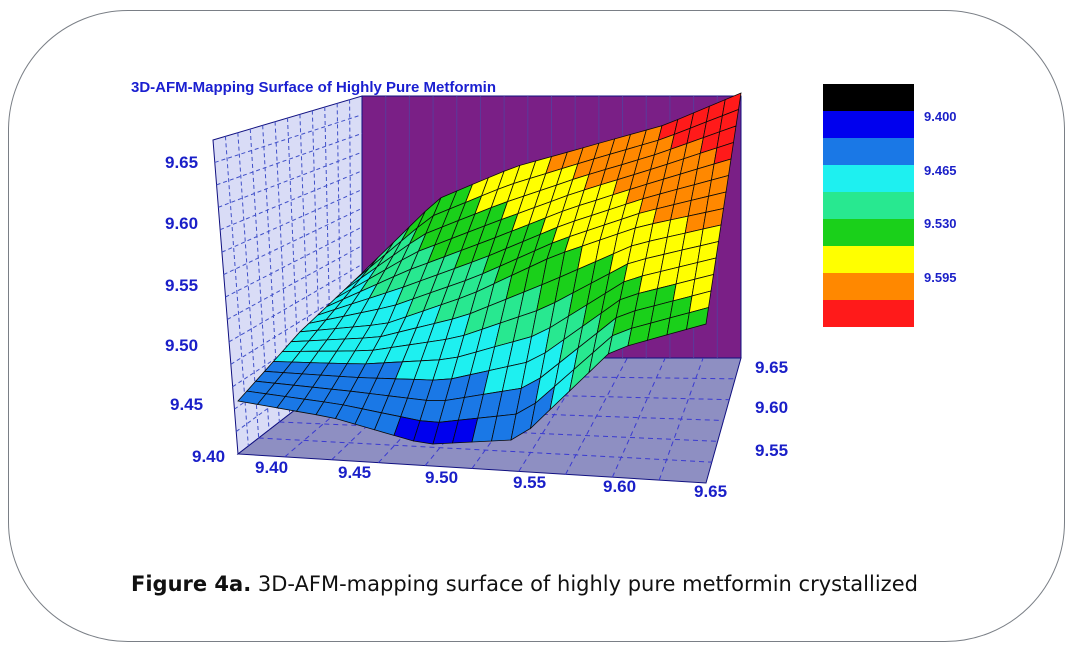 The image size is (1075, 652). Describe the element at coordinates (772, 450) in the screenshot. I see `y-tick-label: 9.55` at that location.